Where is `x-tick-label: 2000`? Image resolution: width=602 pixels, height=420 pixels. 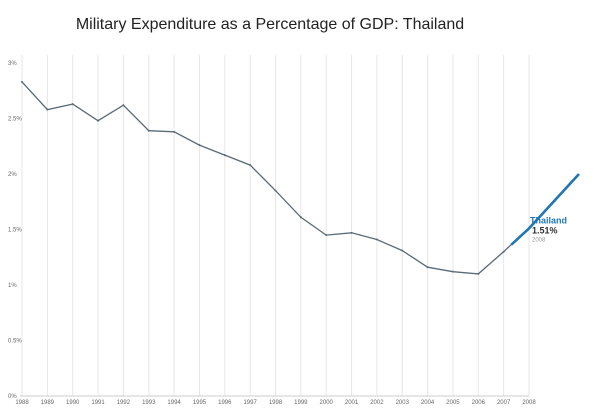 x-tick-label: 2000 is located at coordinates (327, 403).